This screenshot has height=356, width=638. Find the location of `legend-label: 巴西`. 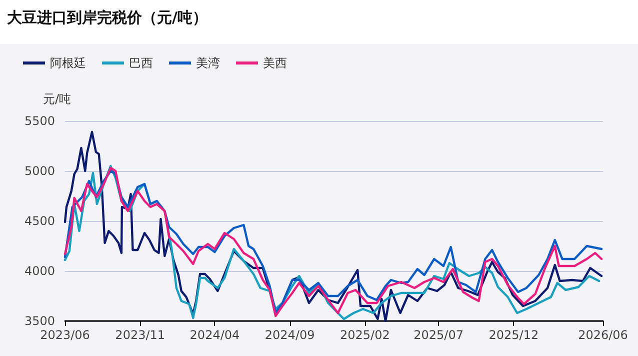

legend-label: 巴西 is located at coordinates (141, 63).